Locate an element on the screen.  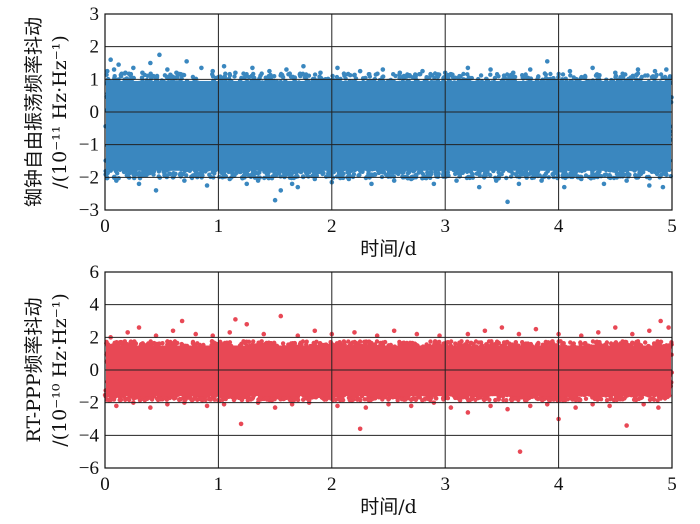
y-tick-label: 0 is located at coordinates (95, 112).